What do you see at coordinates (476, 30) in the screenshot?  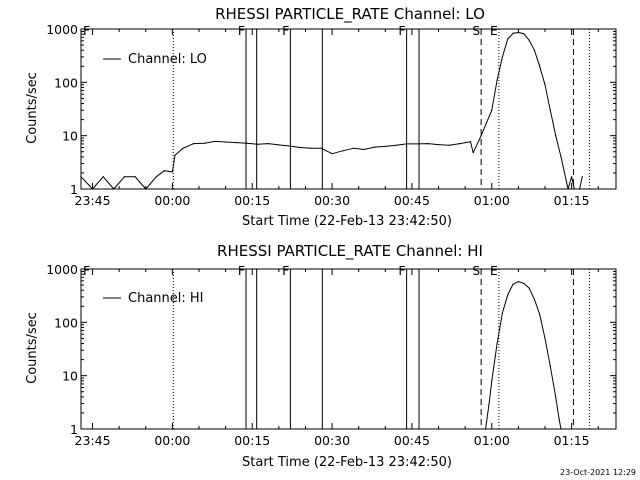 I see `event-marker-label: S` at bounding box center [476, 30].